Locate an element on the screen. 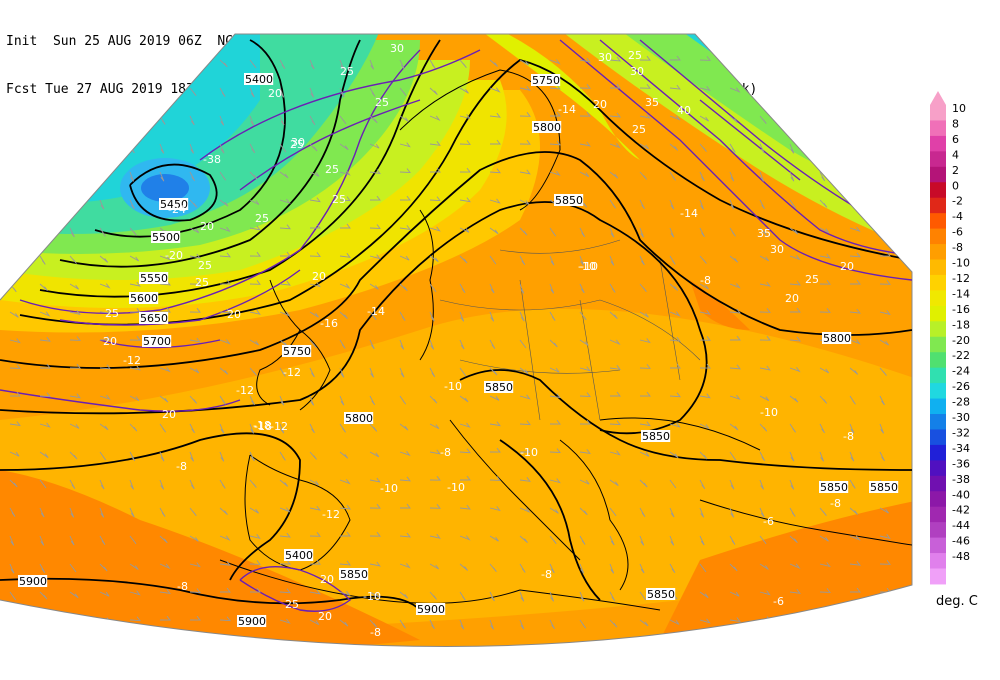 The width and height of the screenshot is (1000, 680). height-label: 5650 is located at coordinates (154, 318).